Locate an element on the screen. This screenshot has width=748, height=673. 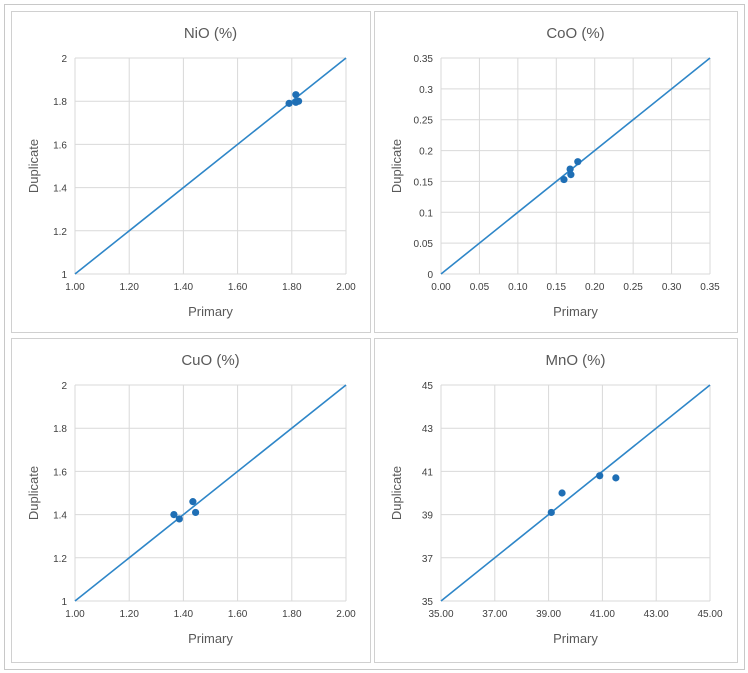
x-tick-label: 0.05 is located at coordinates (480, 287).